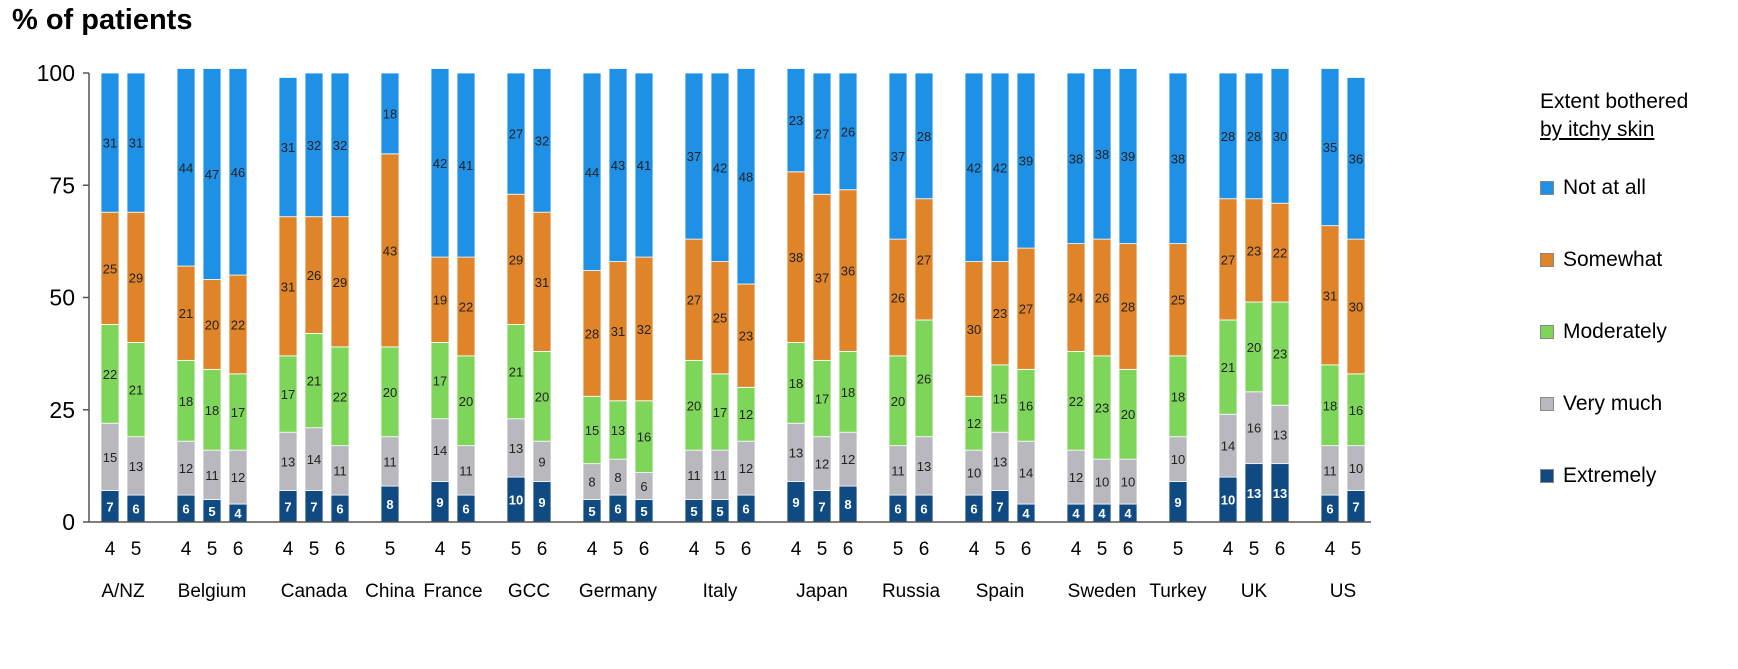 This screenshot has width=1738, height=669. I want to click on data-label: 38, so click(1076, 158).